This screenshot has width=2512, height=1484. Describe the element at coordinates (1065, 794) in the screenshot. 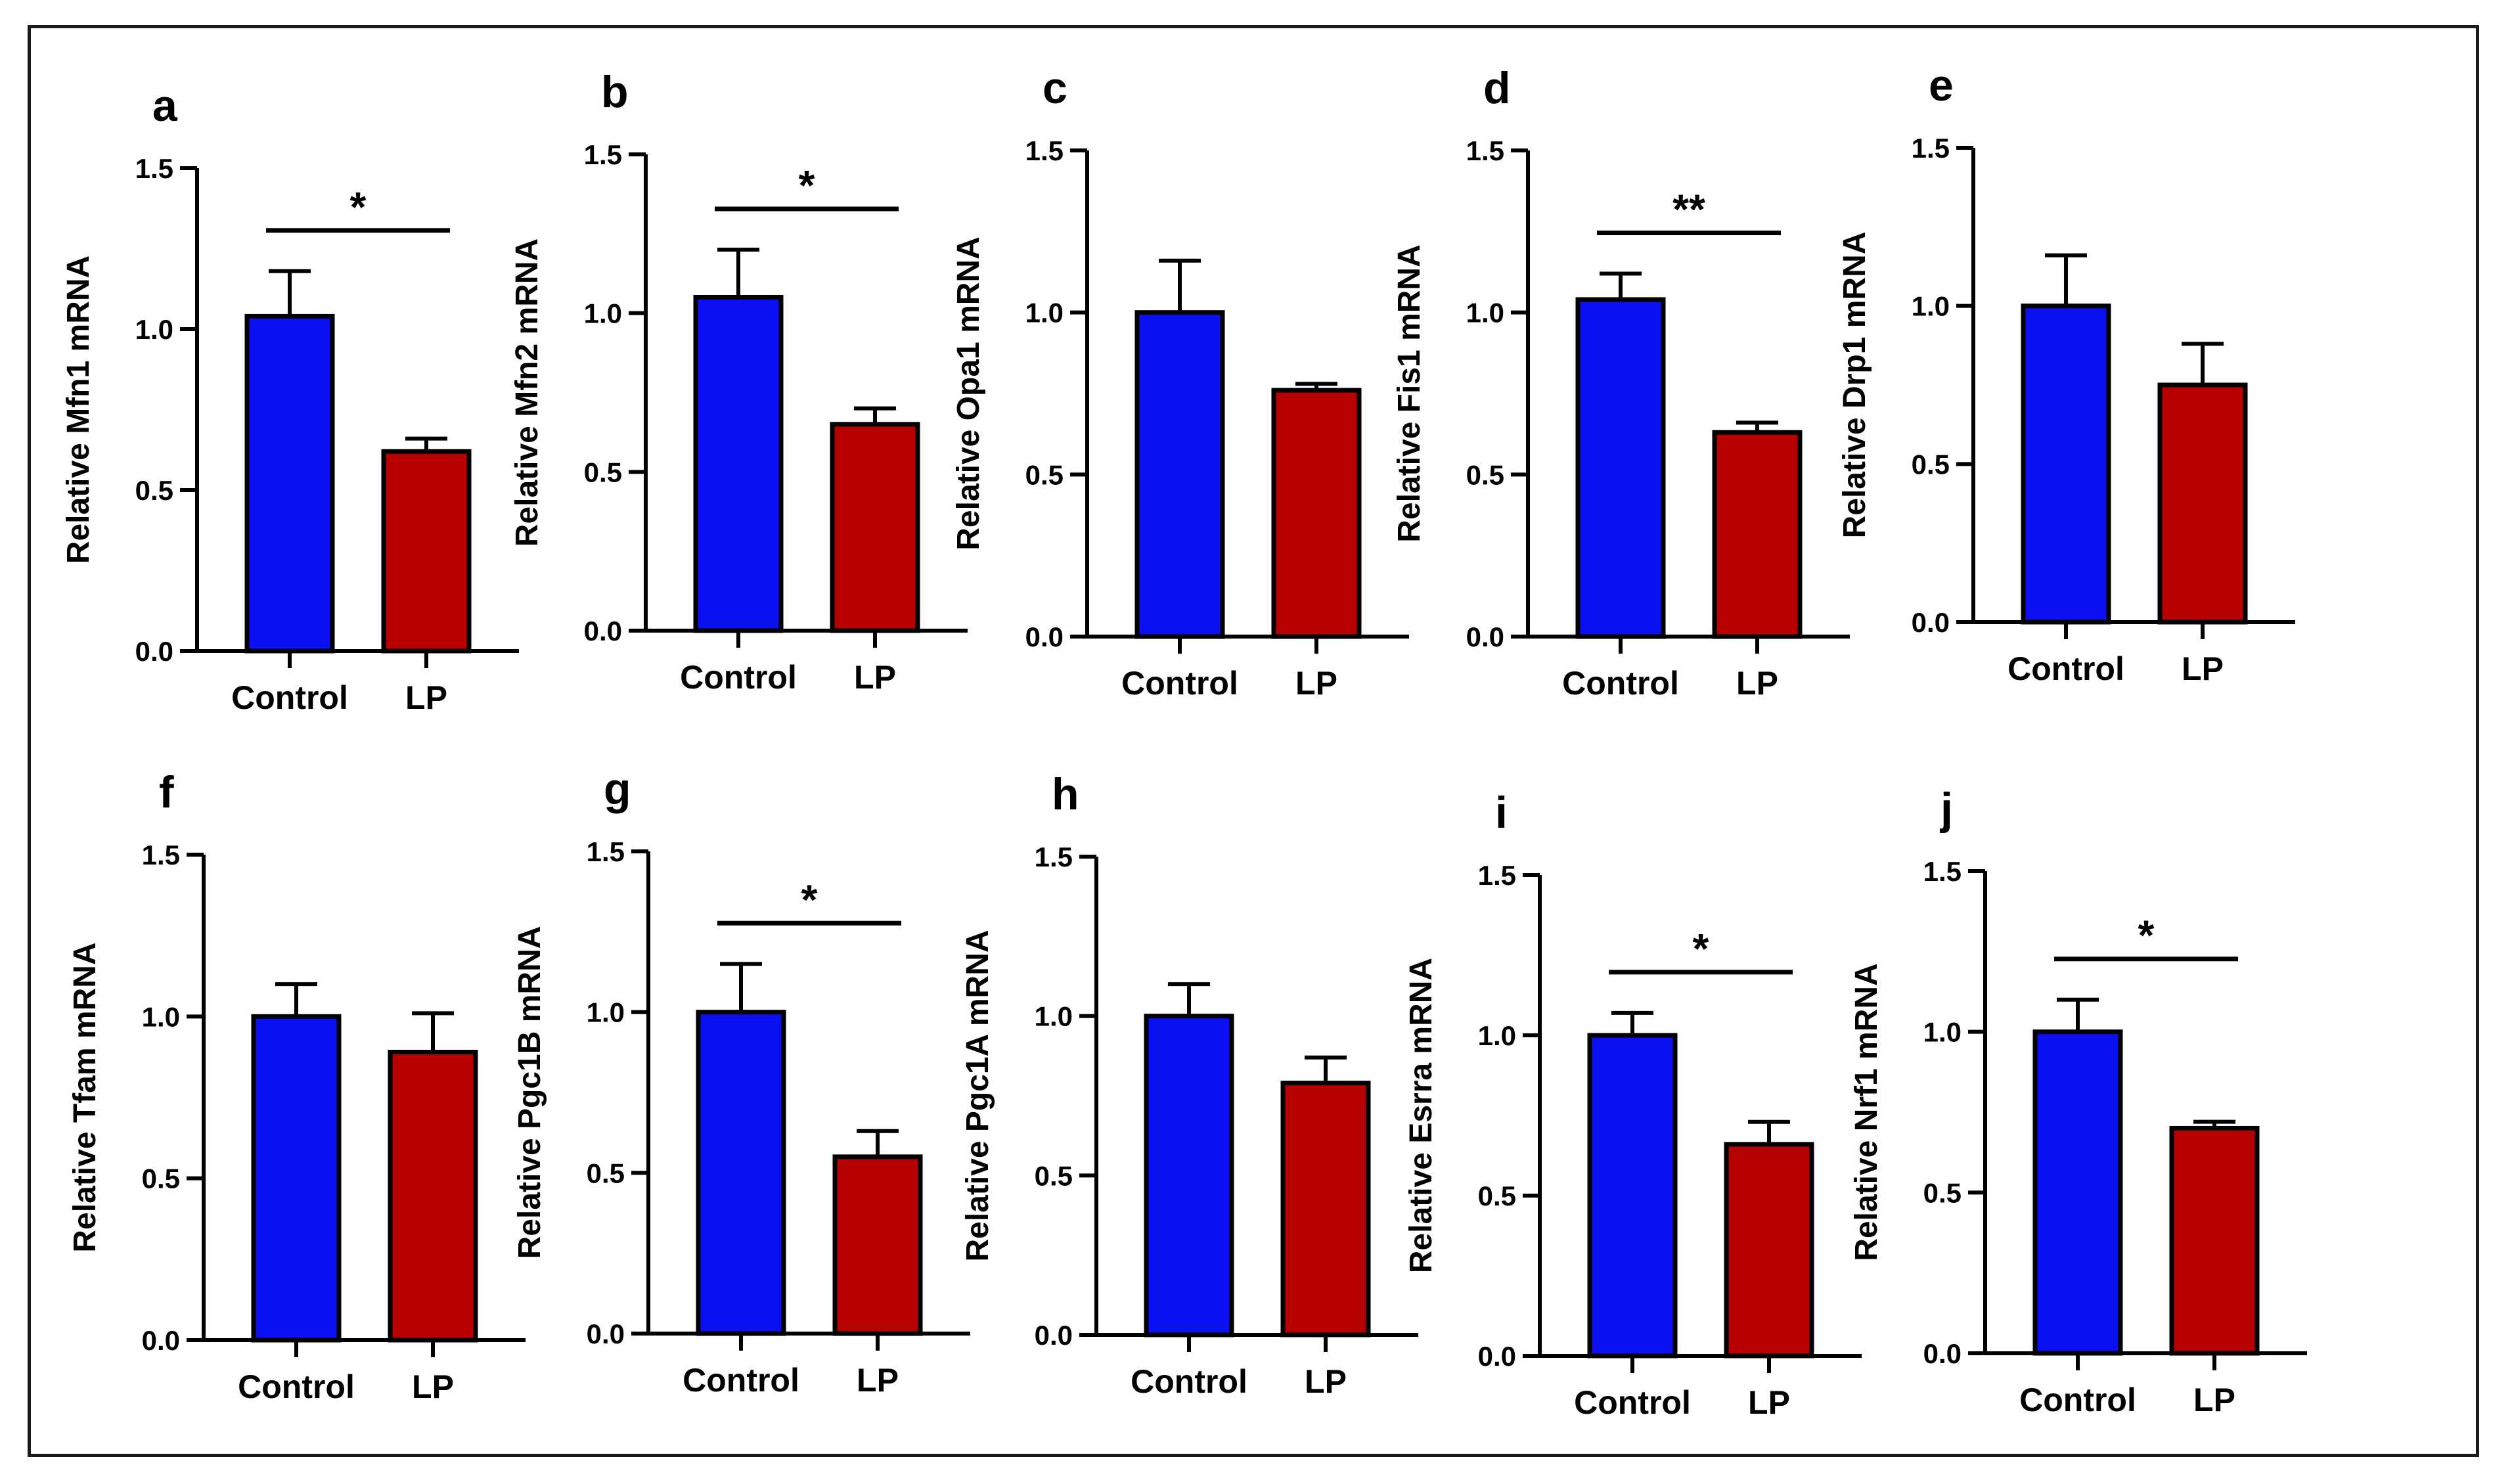

I see `panel-label: h` at that location.